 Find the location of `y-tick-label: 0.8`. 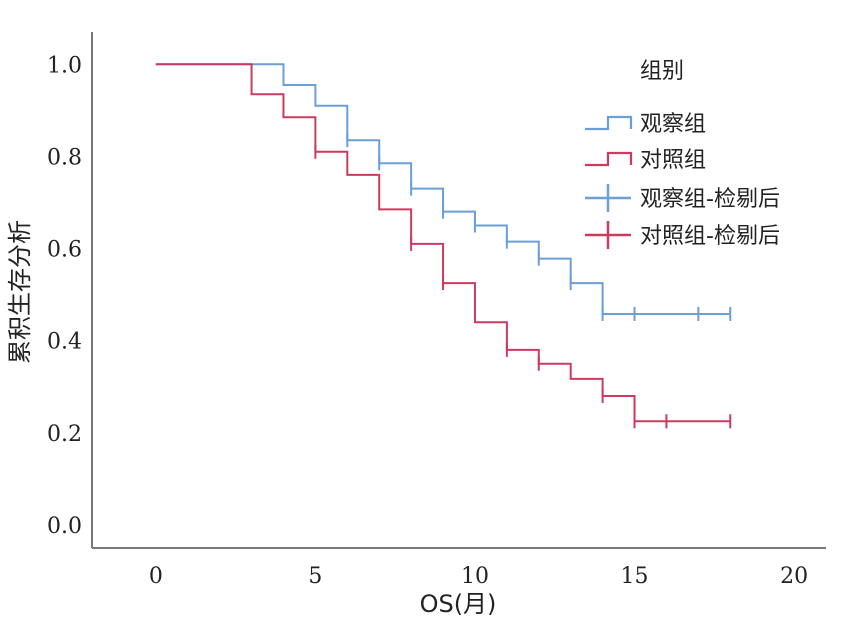

y-tick-label: 0.8 is located at coordinates (64, 157).